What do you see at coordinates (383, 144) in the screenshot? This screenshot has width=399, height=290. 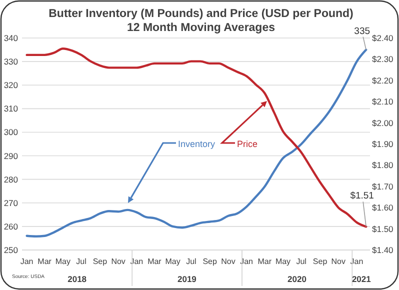 I see `y2-tick-label: $1.90` at bounding box center [383, 144].